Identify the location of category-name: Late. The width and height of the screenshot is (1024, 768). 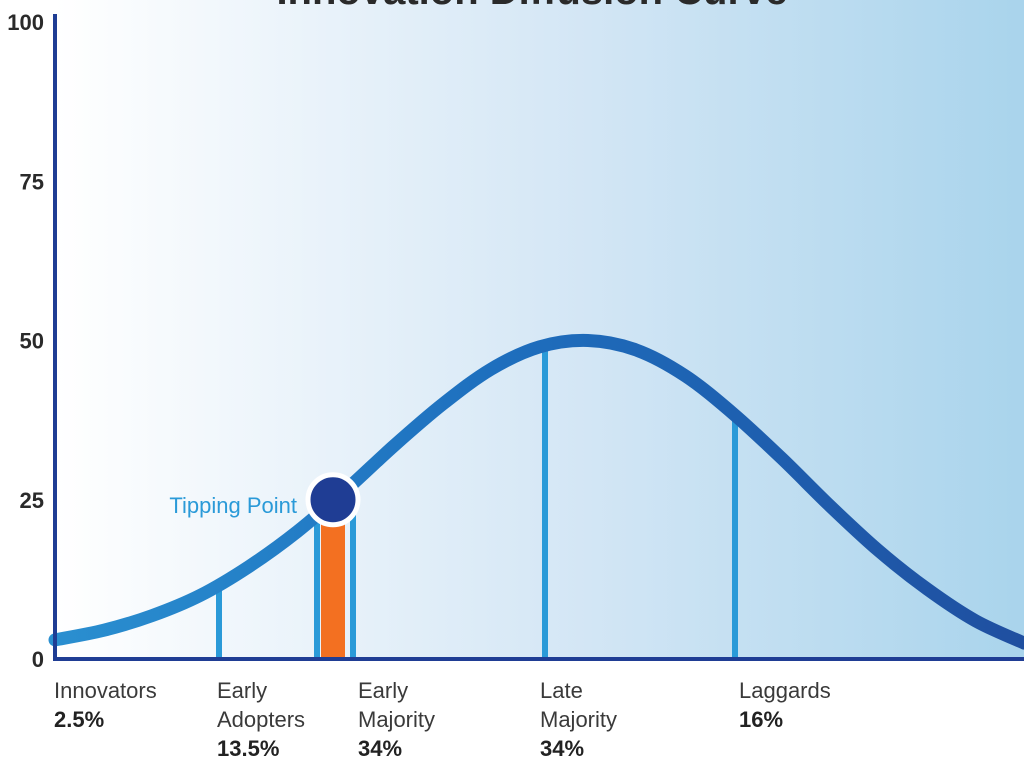
(561, 690).